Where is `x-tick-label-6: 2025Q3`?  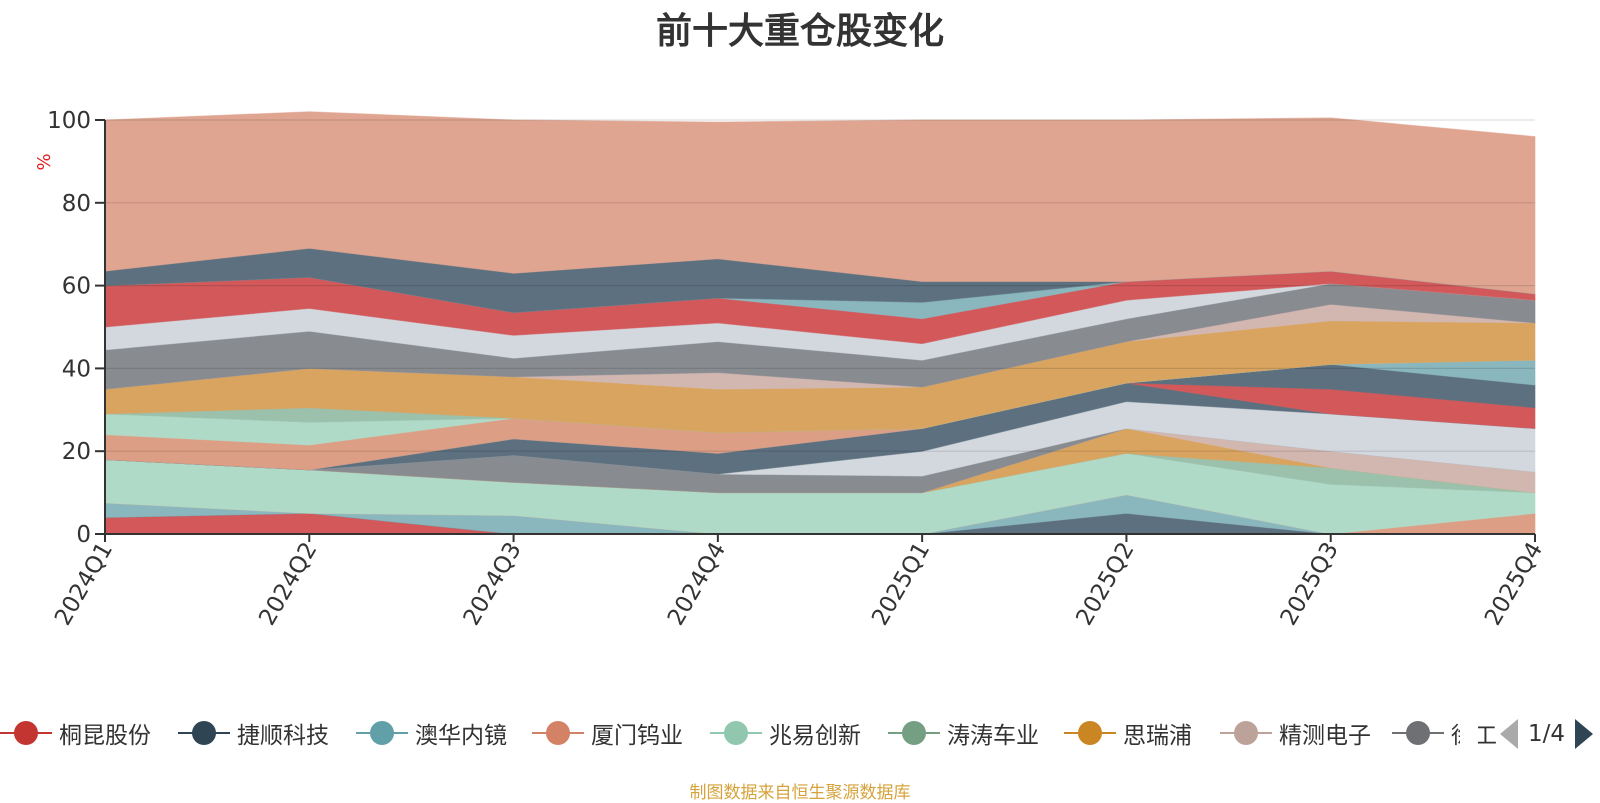 x-tick-label-6: 2025Q3 is located at coordinates (1310, 584).